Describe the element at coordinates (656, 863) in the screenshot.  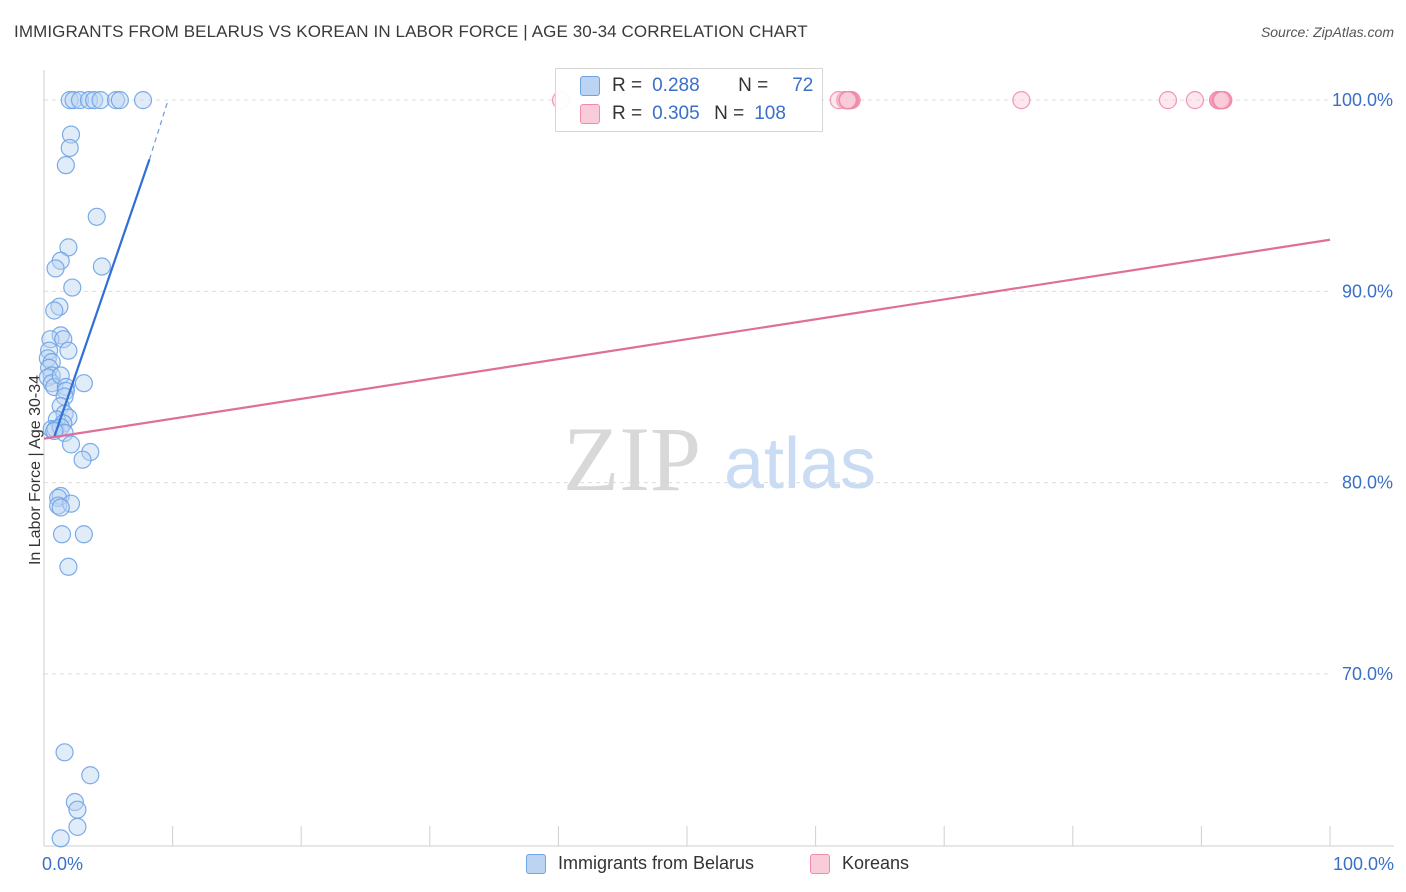
I see `legend-label-belarus: Immigrants from Belarus` at that location.